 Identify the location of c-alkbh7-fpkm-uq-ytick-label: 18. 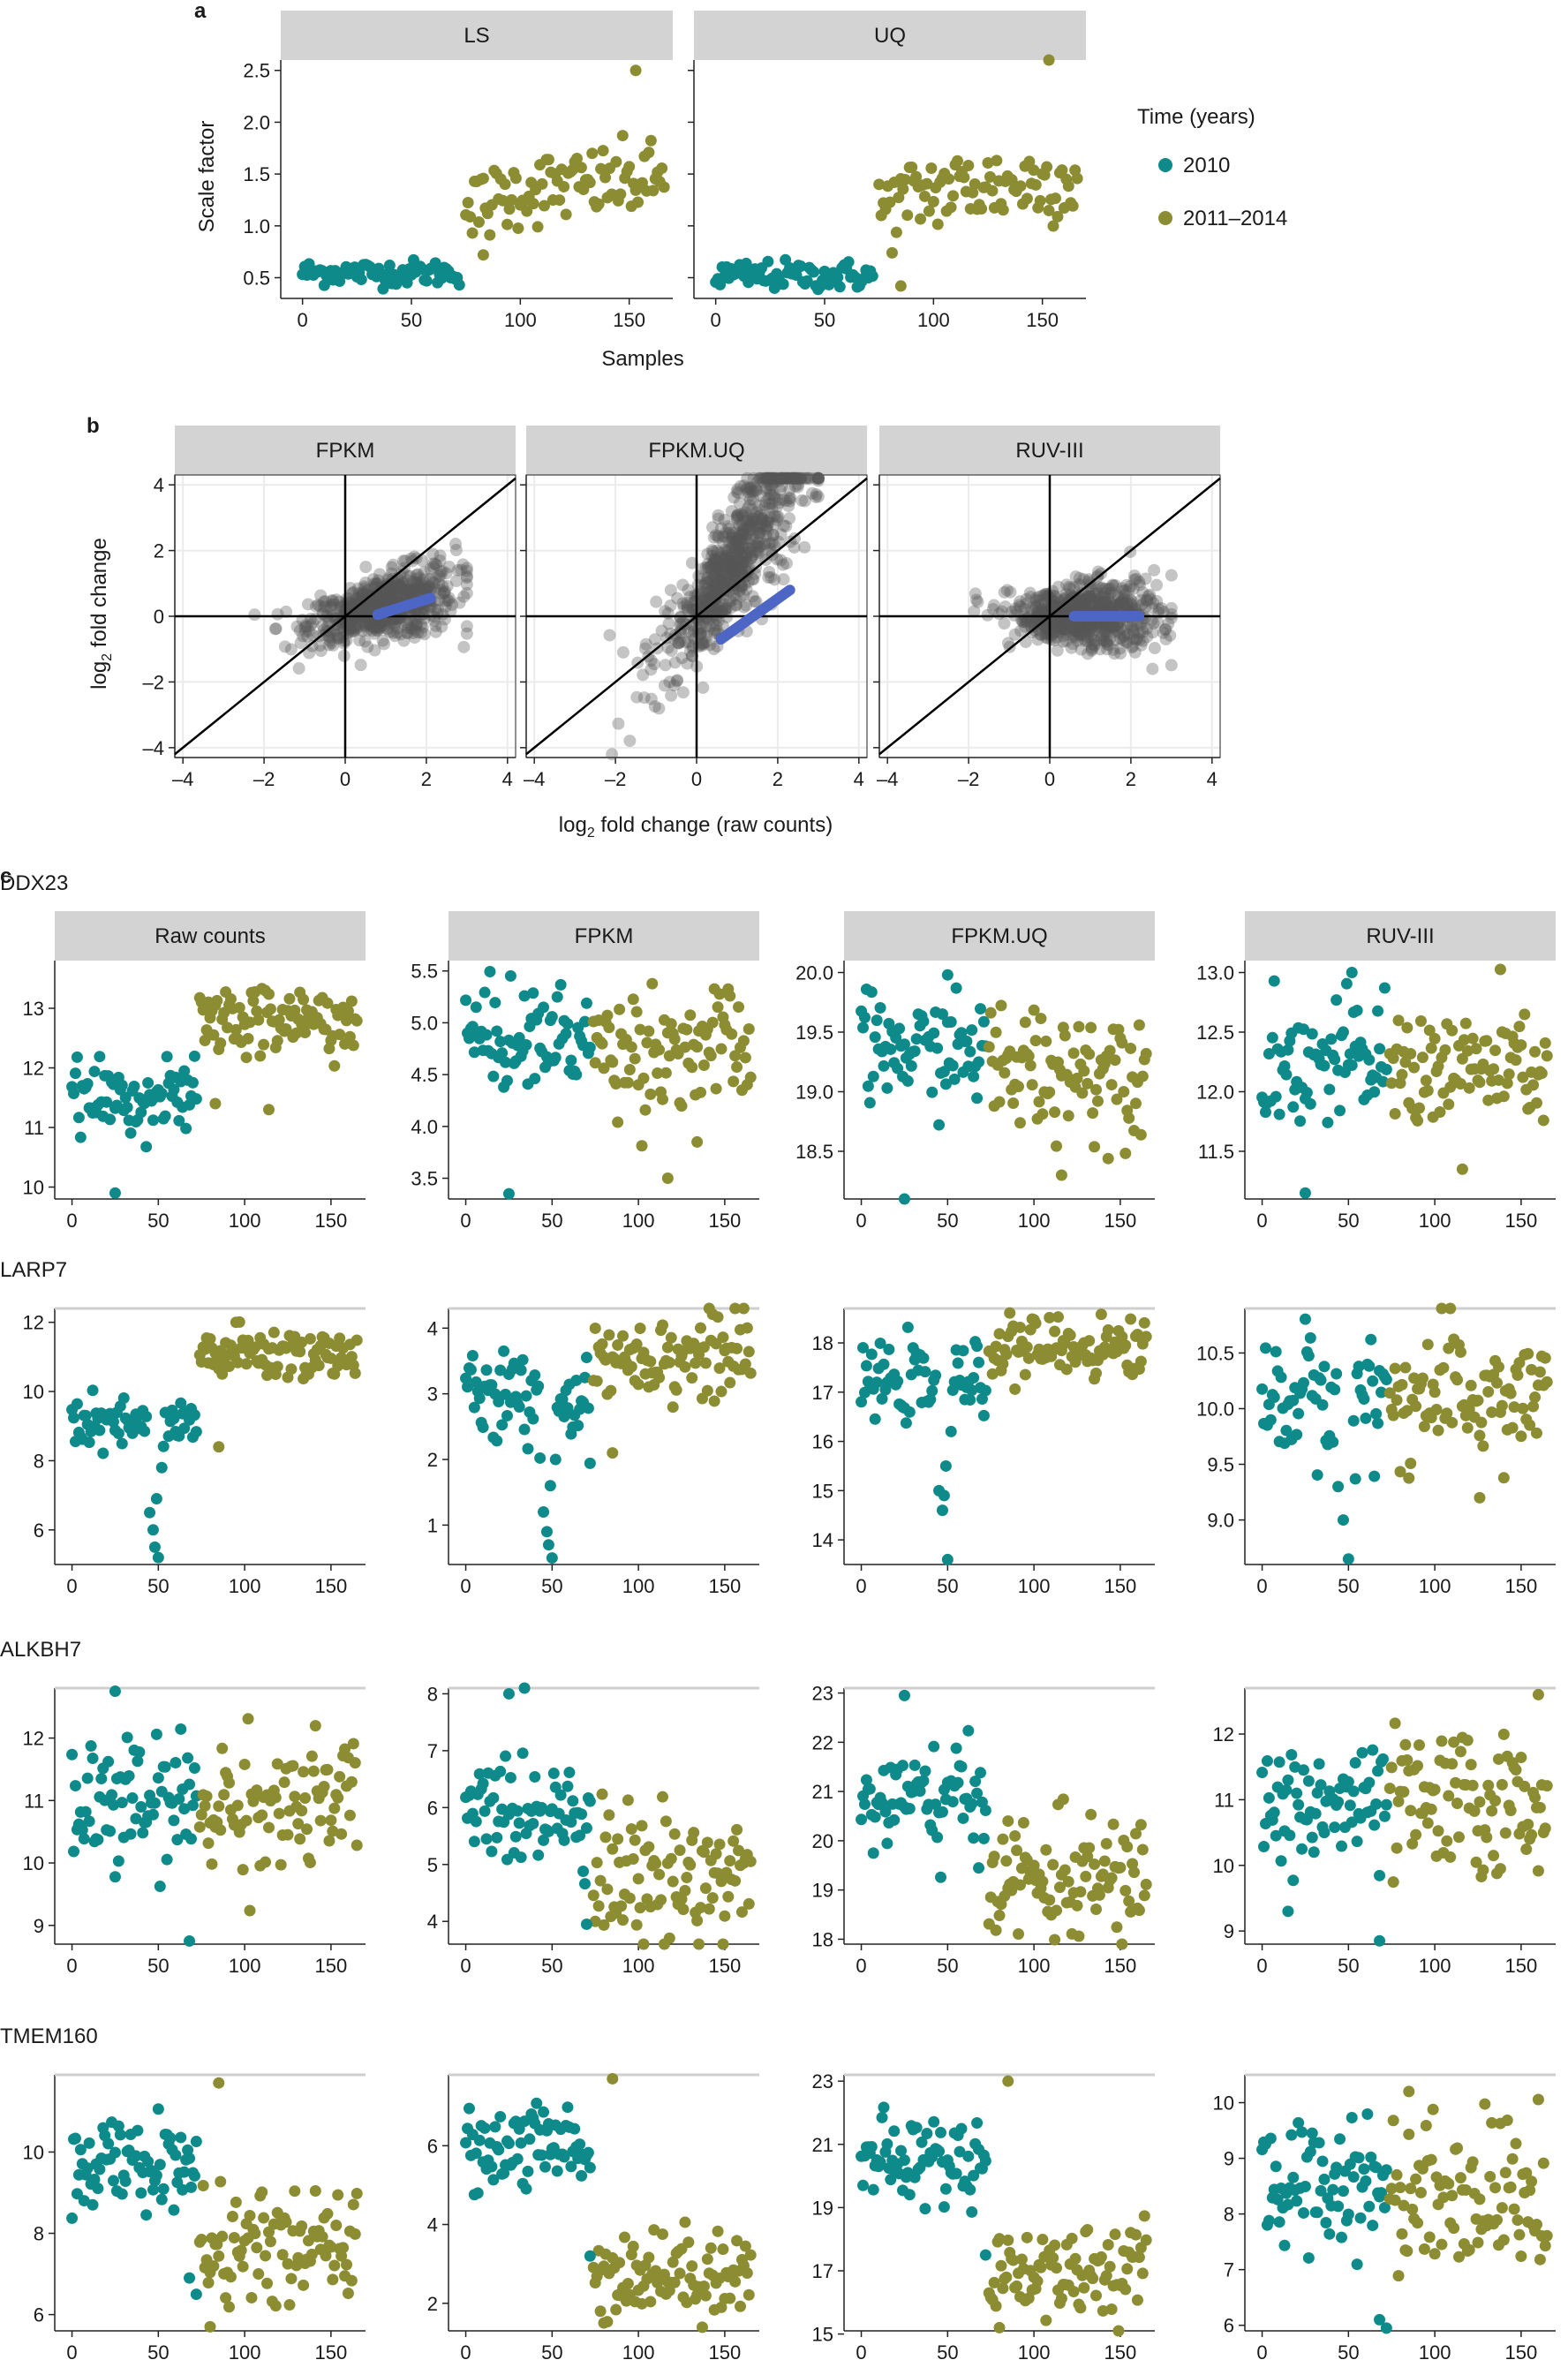
(822, 1939).